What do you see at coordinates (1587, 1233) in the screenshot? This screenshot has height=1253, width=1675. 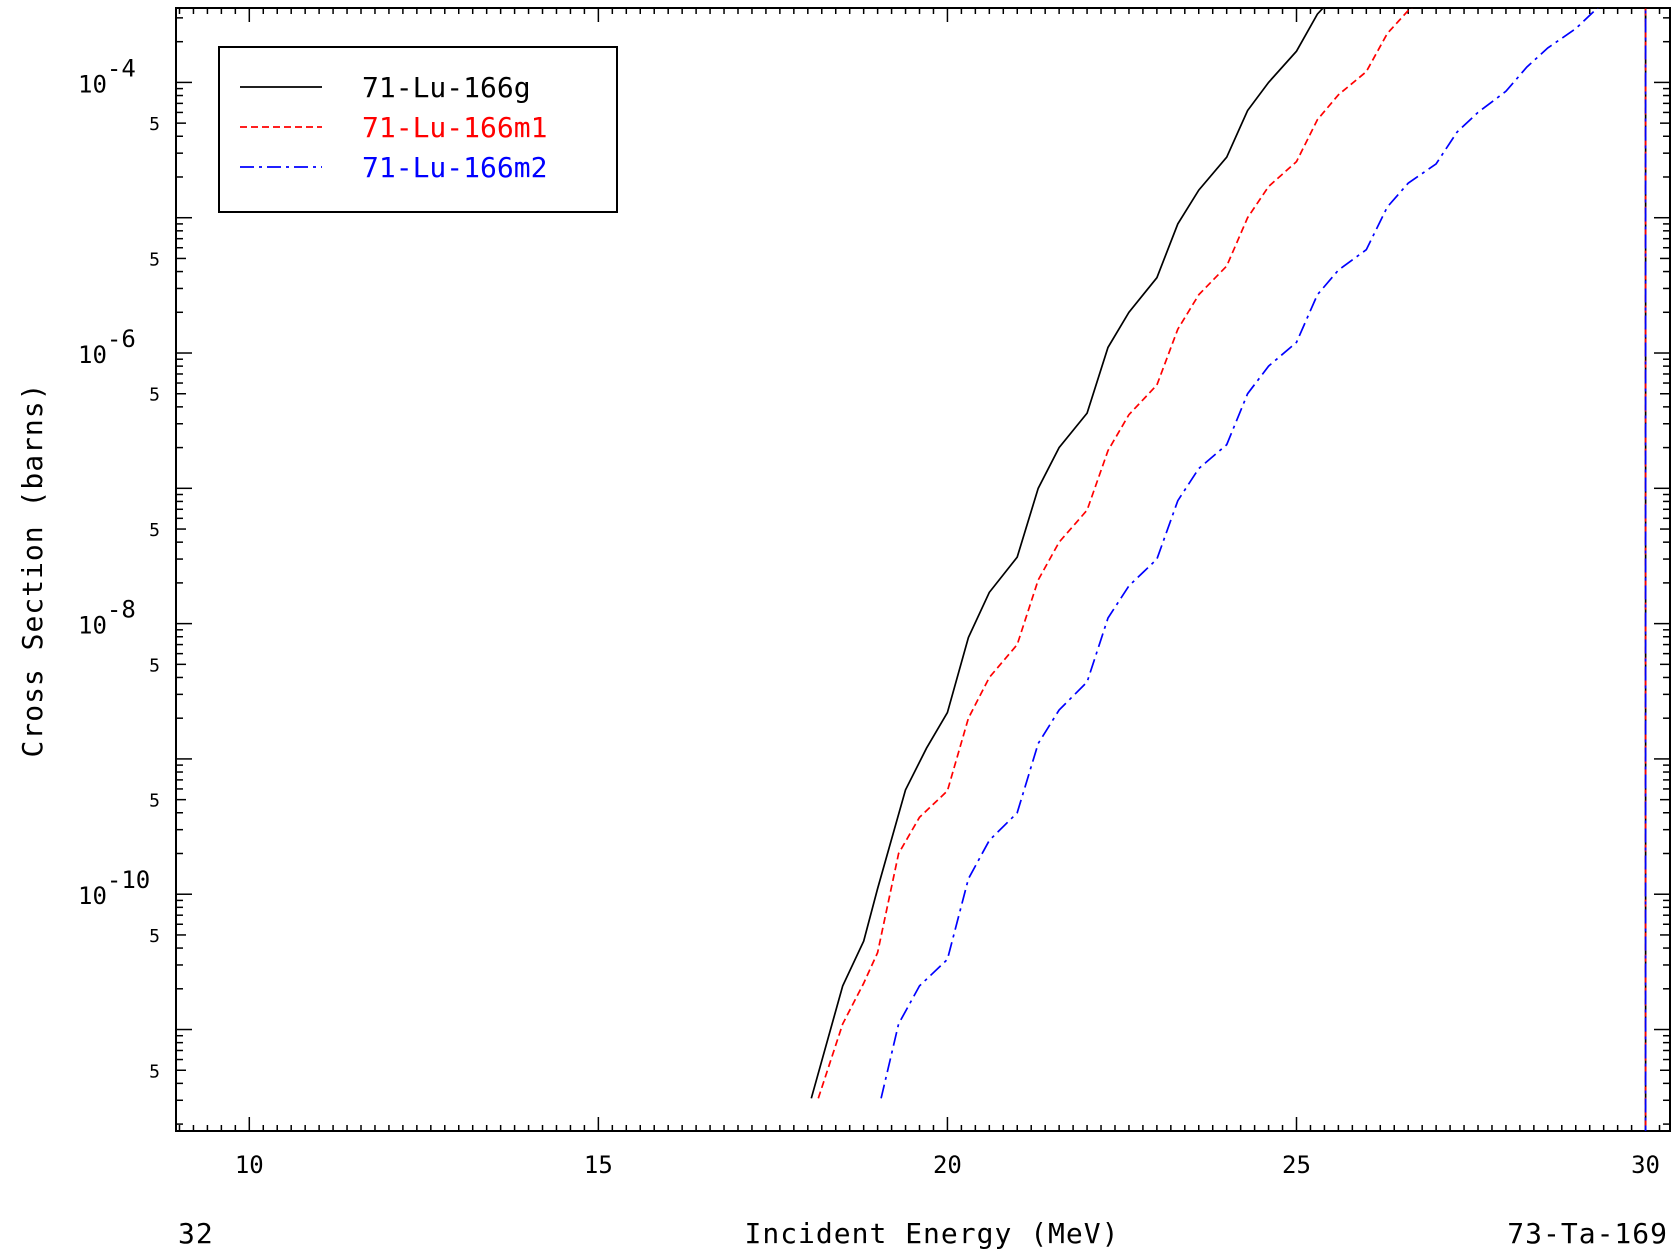 I see `footer-right-label: 73-Ta-169` at bounding box center [1587, 1233].